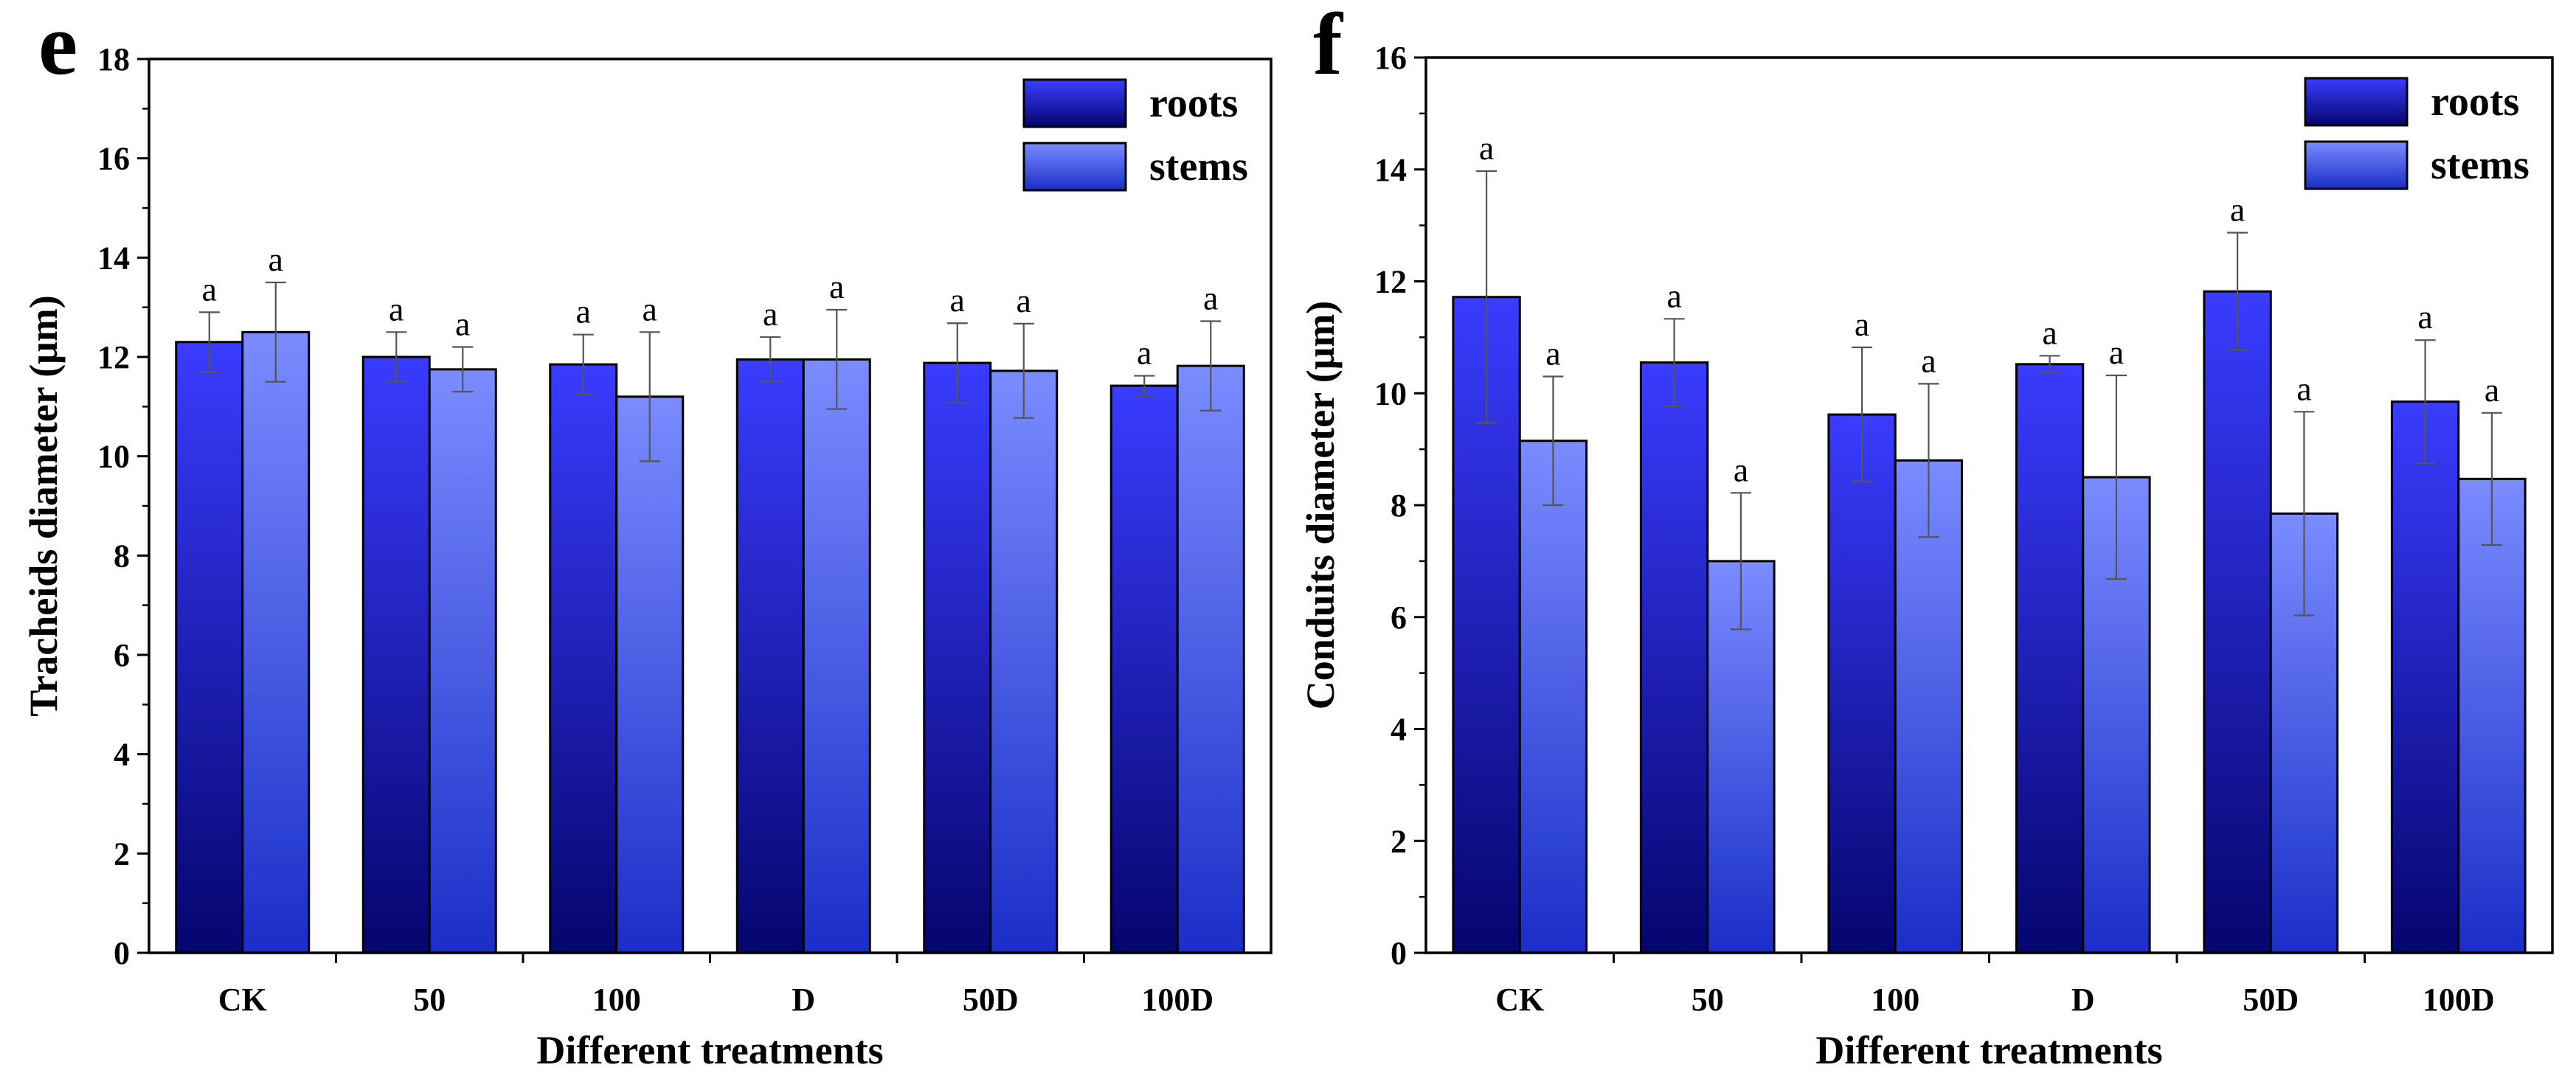 The height and width of the screenshot is (1090, 2576). What do you see at coordinates (58, 46) in the screenshot?
I see `panel-label: e` at bounding box center [58, 46].